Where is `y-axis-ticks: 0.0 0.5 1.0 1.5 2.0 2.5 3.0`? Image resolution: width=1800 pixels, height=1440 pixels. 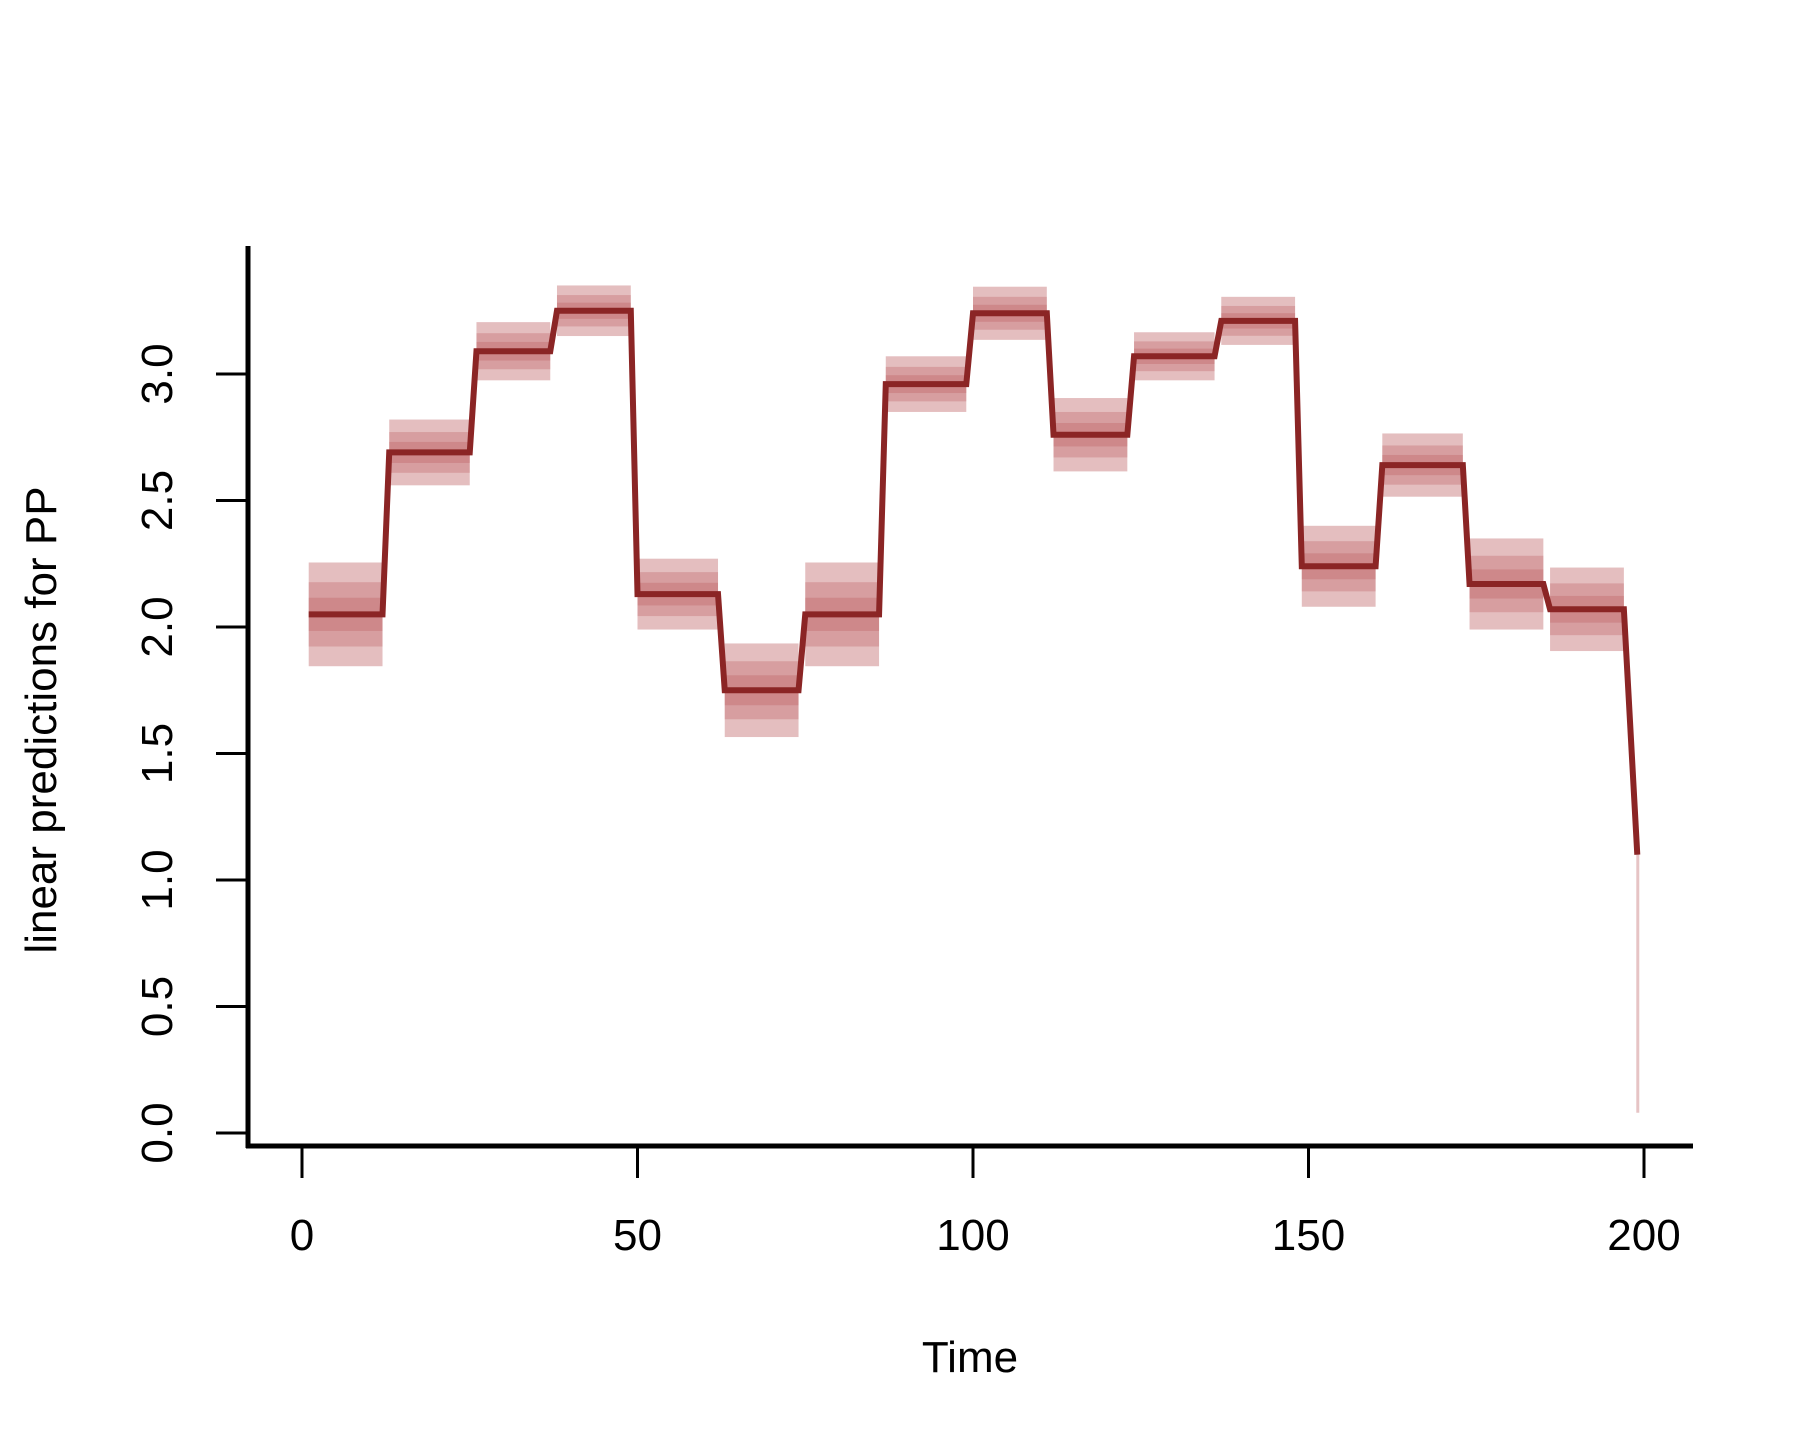
y-axis-ticks: 0.0 0.5 1.0 1.5 2.0 2.5 3.0 is located at coordinates (190, 753).